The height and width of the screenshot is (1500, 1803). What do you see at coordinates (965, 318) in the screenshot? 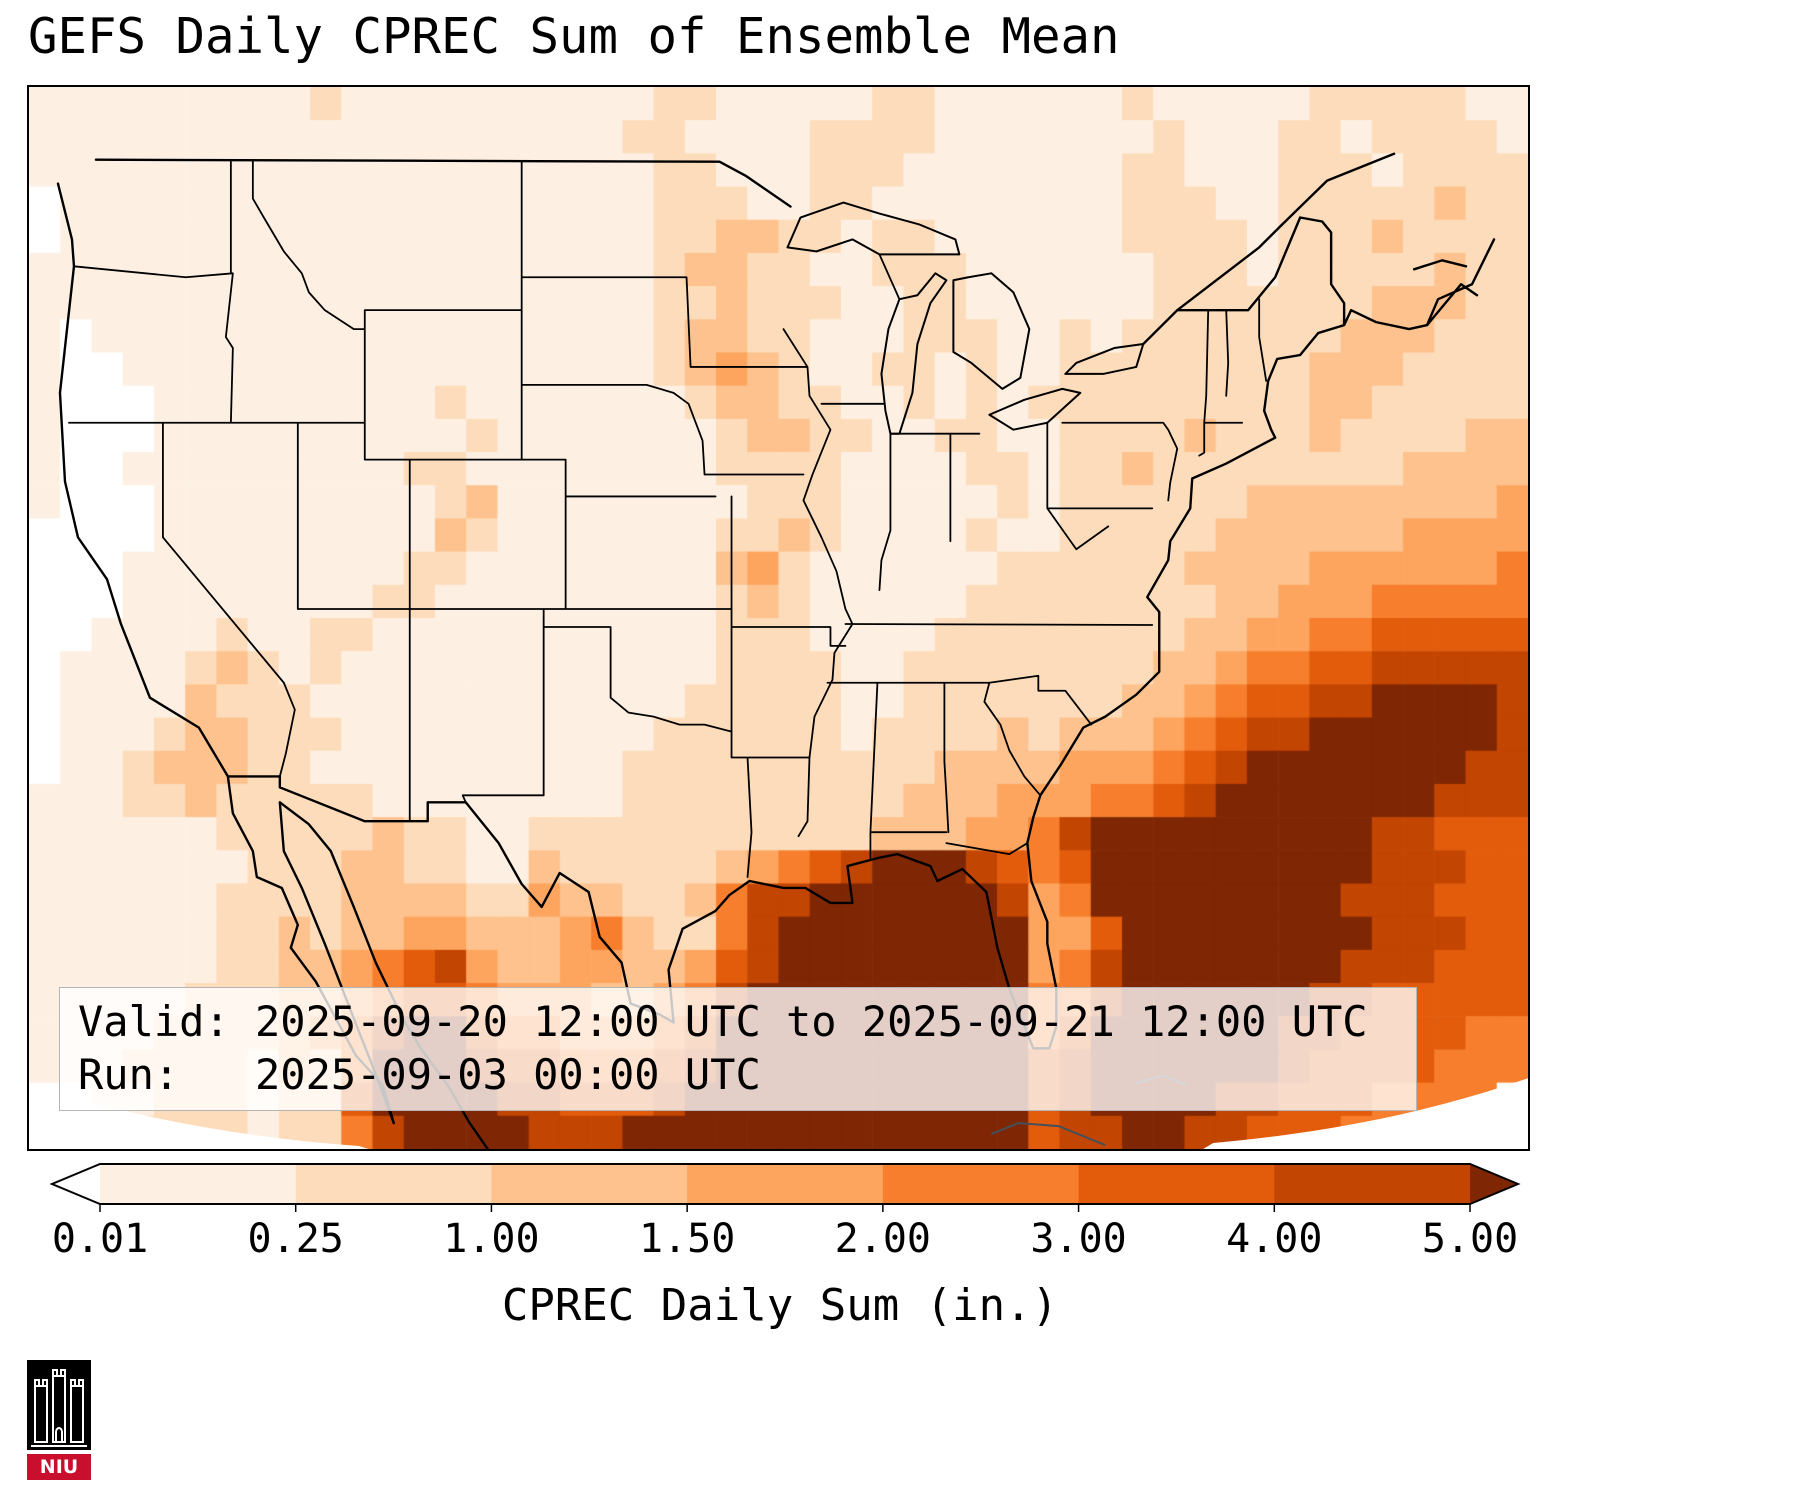
I see `great-lakes-outline` at bounding box center [965, 318].